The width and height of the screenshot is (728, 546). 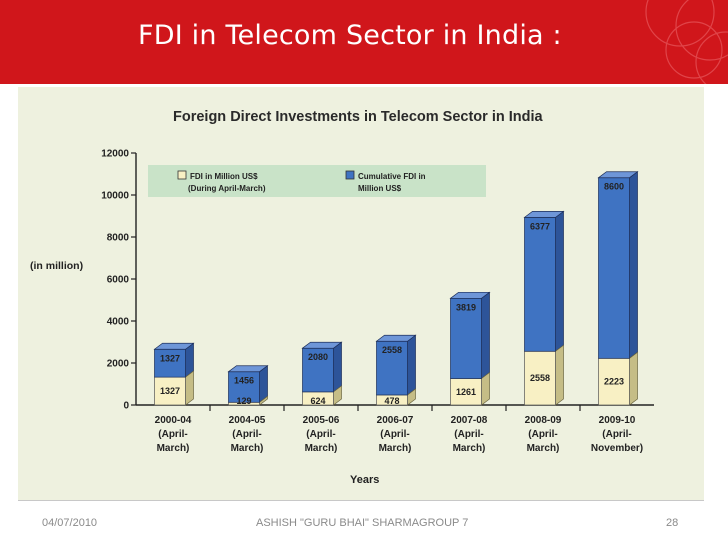 What do you see at coordinates (686, 42) in the screenshot?
I see `decorative-circles-icon` at bounding box center [686, 42].